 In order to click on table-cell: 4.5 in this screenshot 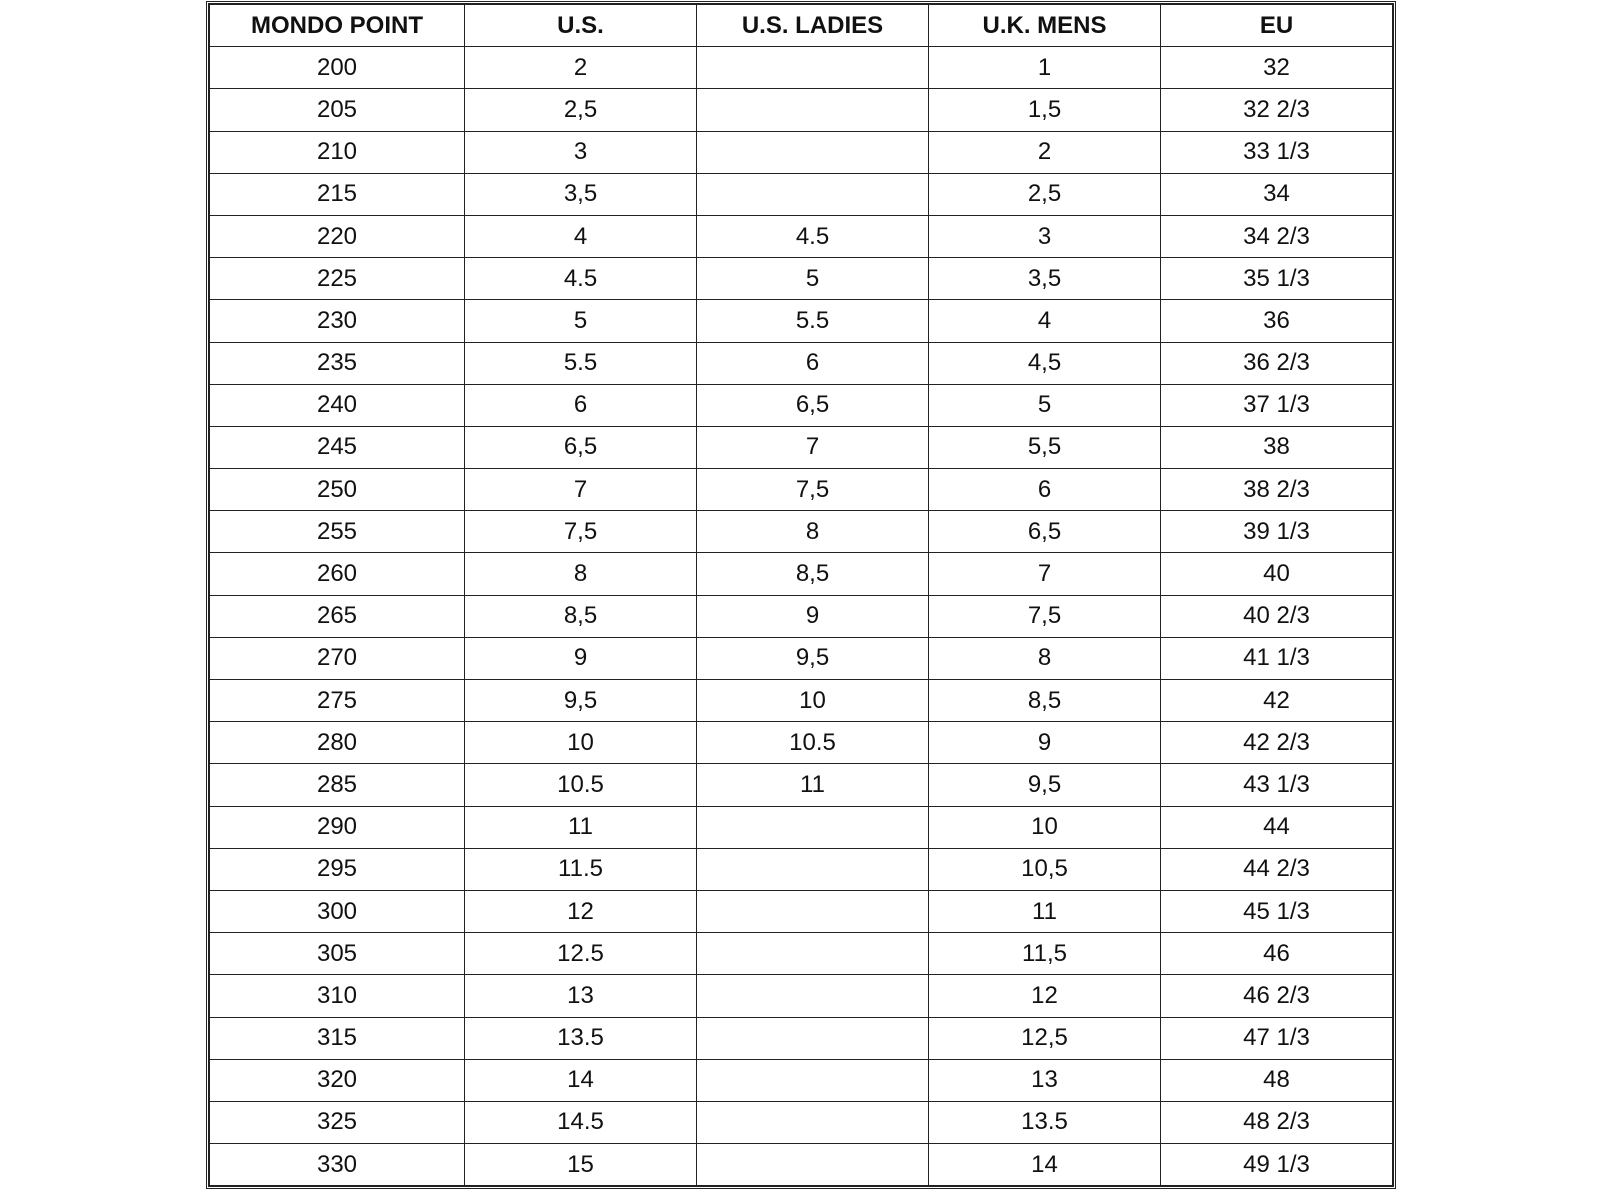, I will do `click(580, 279)`.